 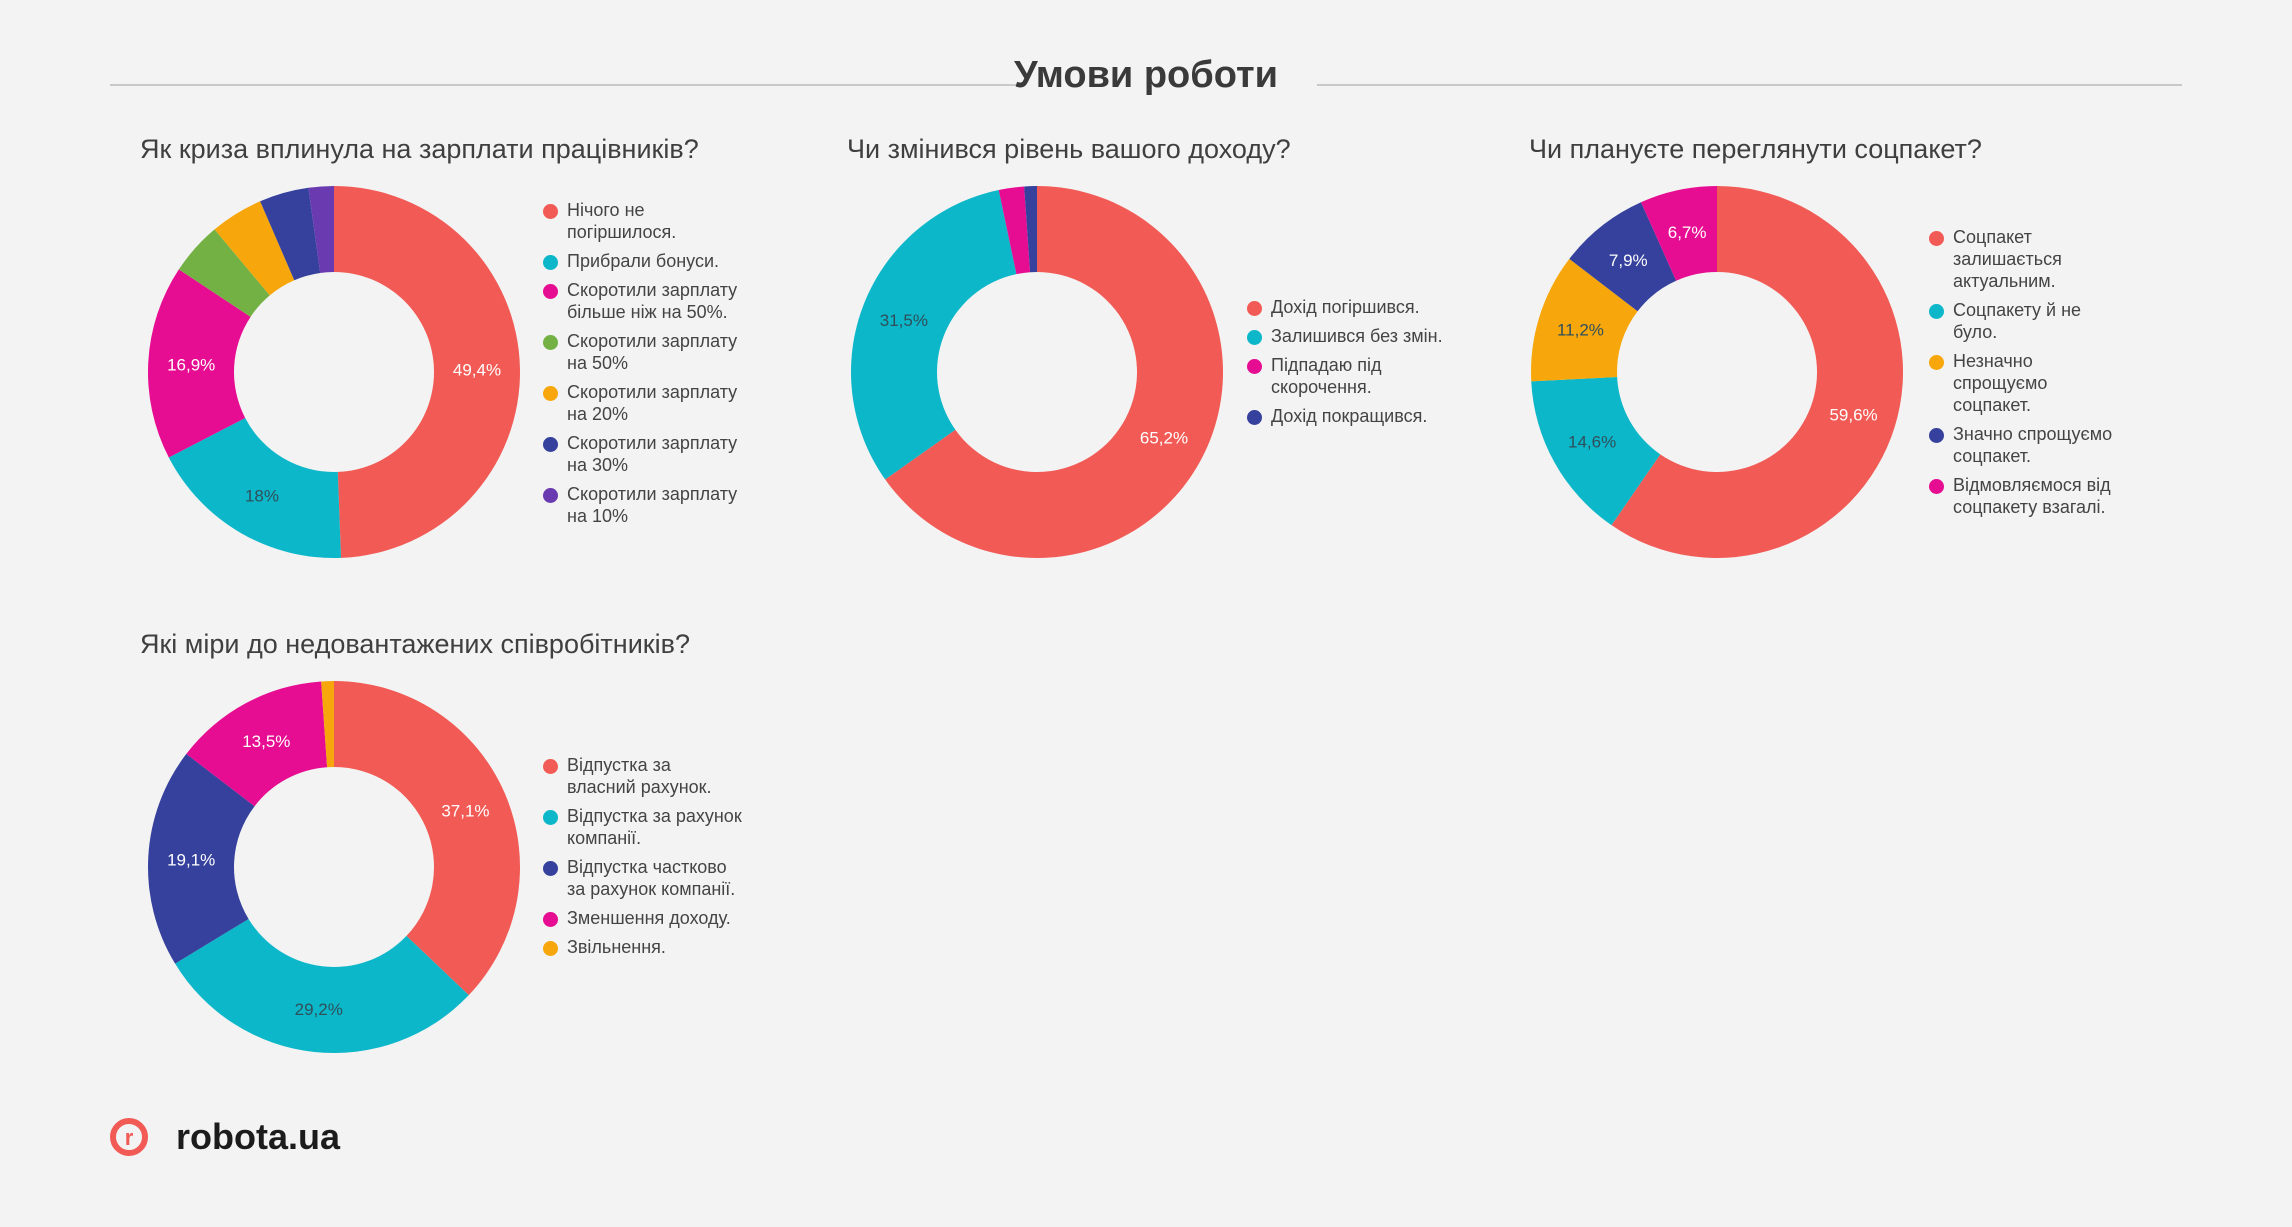 What do you see at coordinates (649, 918) in the screenshot?
I see `legend-label: Зменшення доходу.` at bounding box center [649, 918].